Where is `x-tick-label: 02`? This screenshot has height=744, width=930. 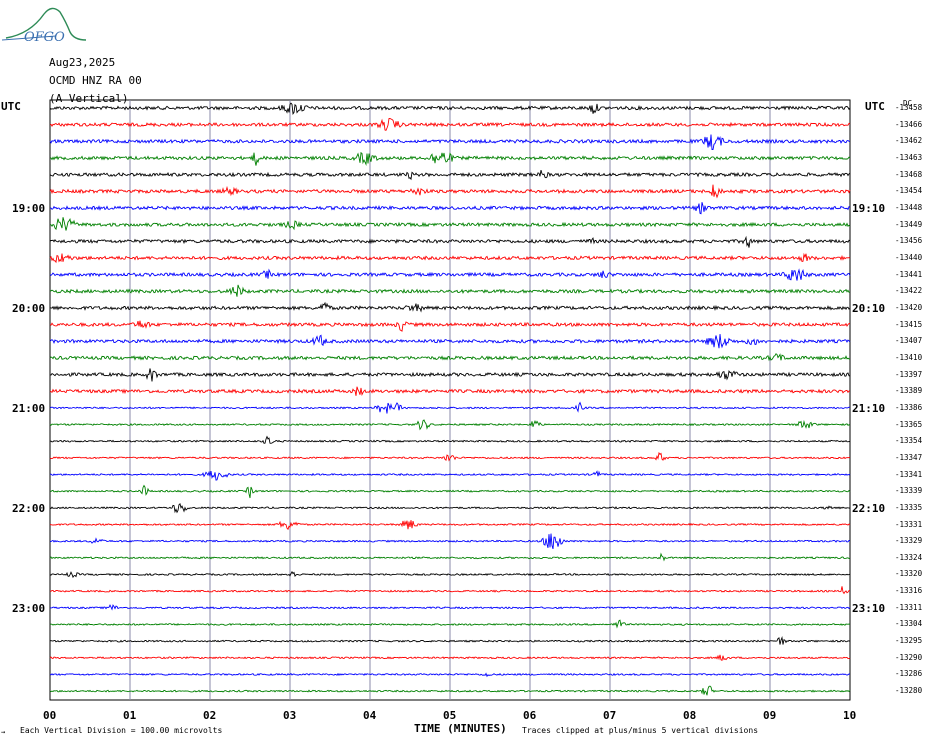
x-tick-label: 02 is located at coordinates (210, 715).